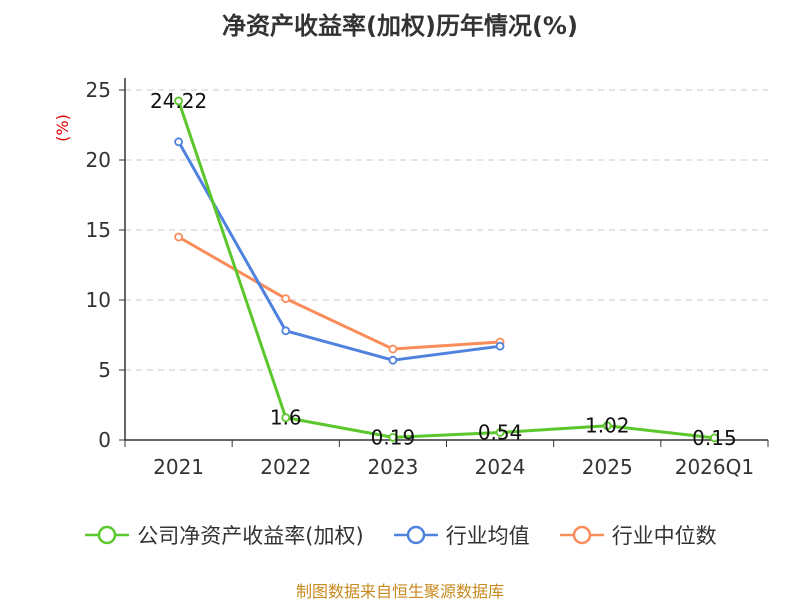 This screenshot has height=602, width=800. Describe the element at coordinates (500, 467) in the screenshot. I see `x-tick-label: 2024` at that location.